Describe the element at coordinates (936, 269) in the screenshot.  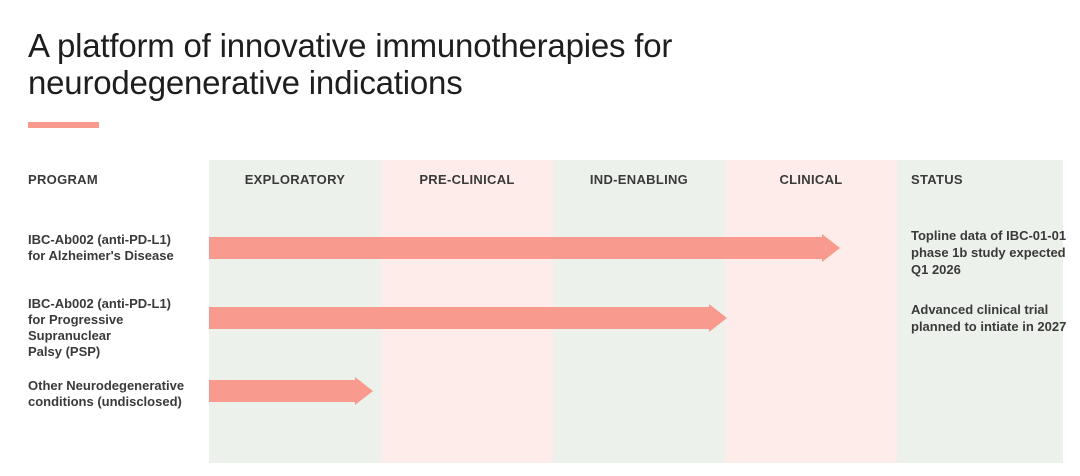
I see `status-row1-line3: Q1 2026` at that location.